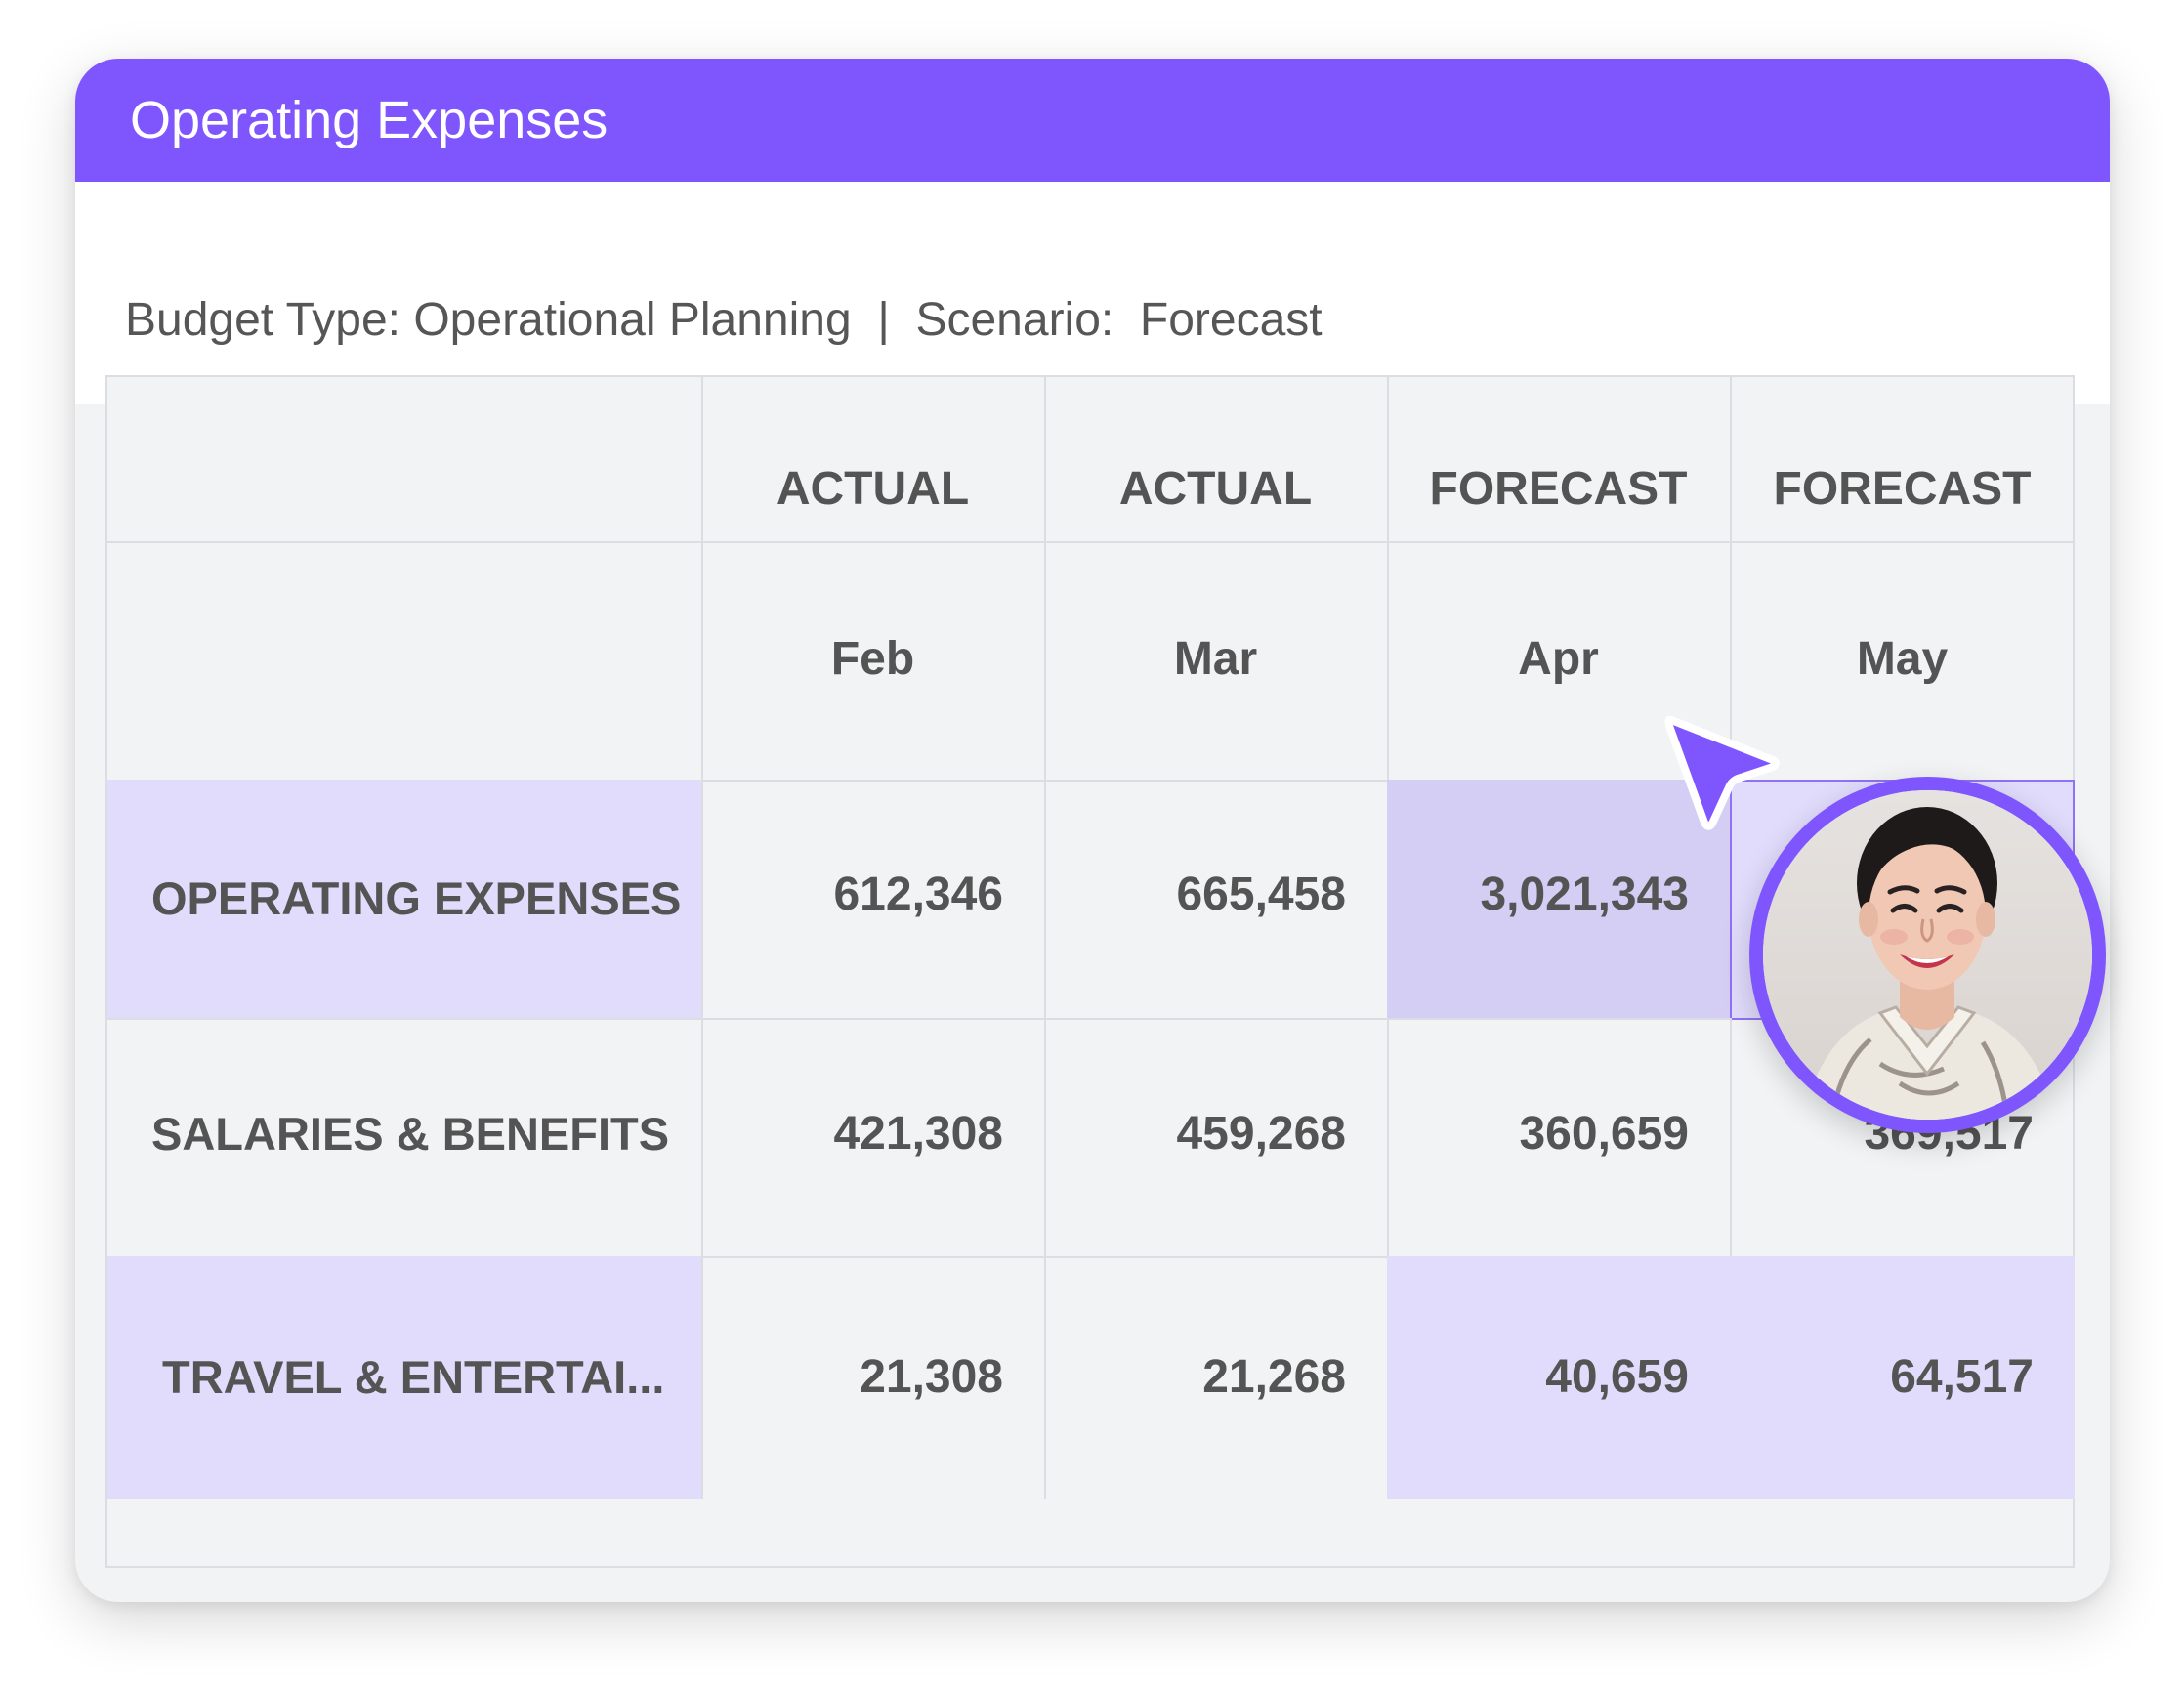  I want to click on cell-value: 421,308, so click(918, 1134).